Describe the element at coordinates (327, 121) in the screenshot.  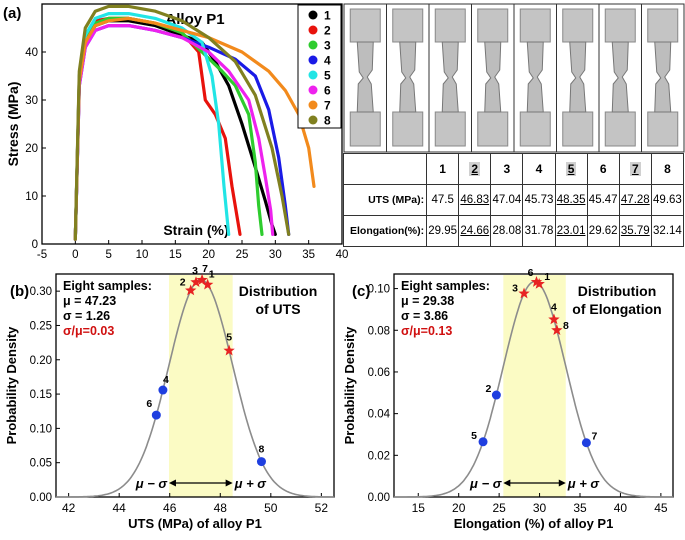
I see `legend-label: 8` at that location.